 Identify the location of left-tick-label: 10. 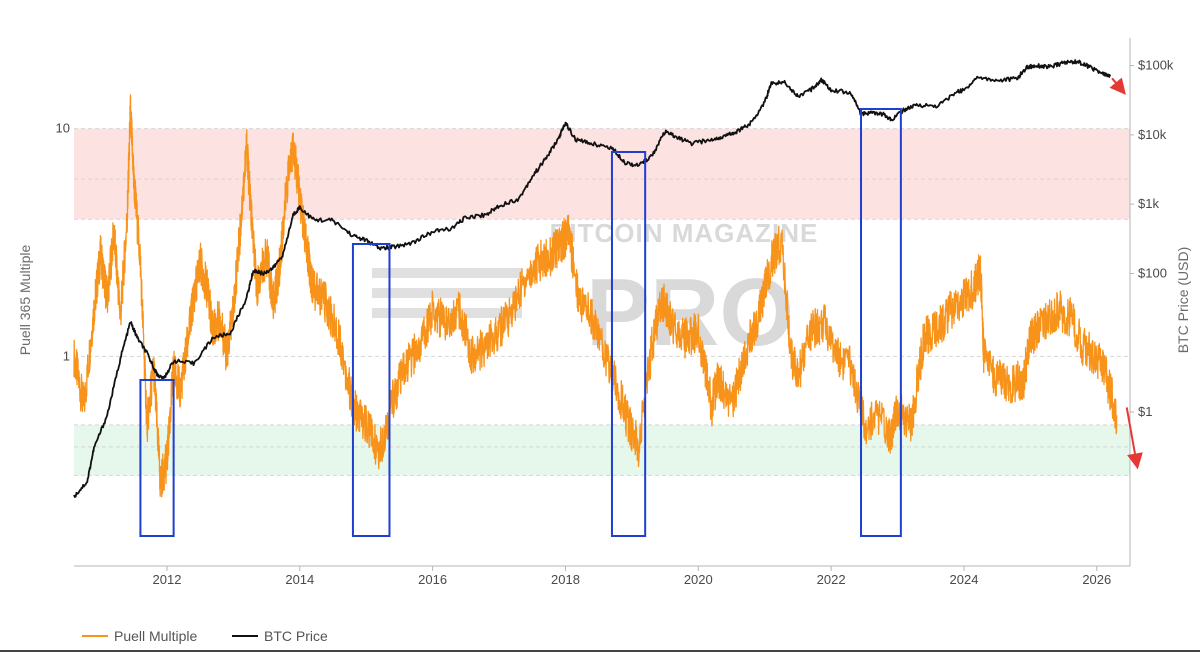
(63, 128).